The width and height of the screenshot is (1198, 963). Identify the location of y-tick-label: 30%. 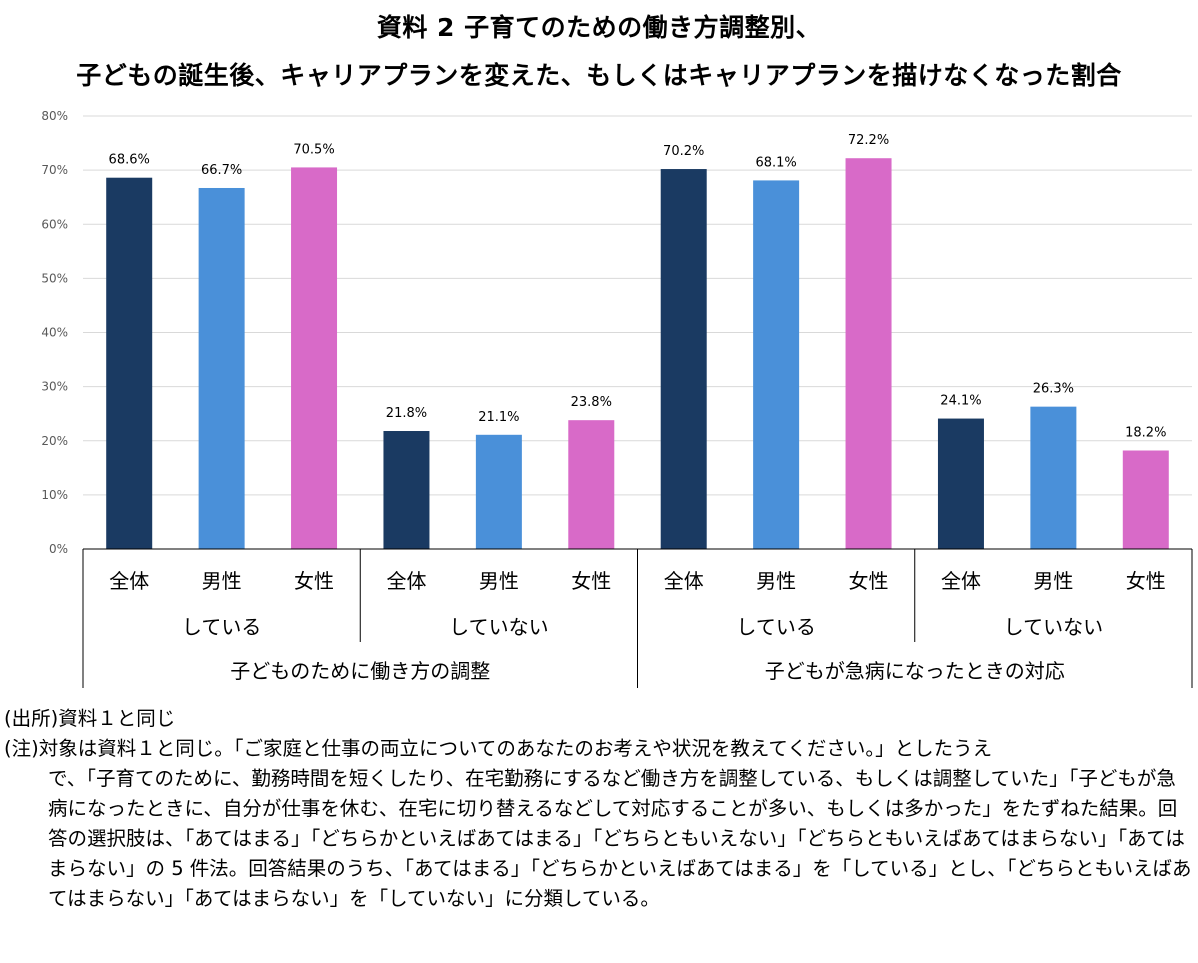
(54, 387).